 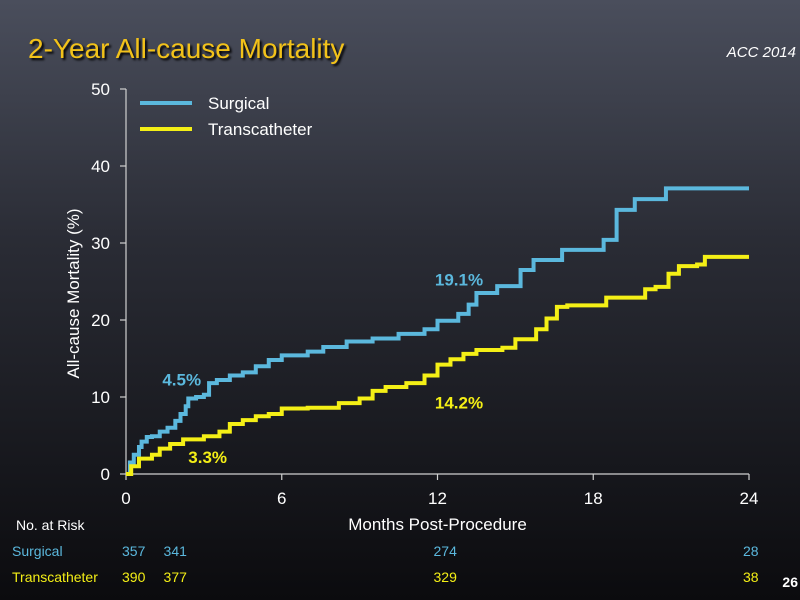 I want to click on y-tick-label: 30, so click(x=100, y=243).